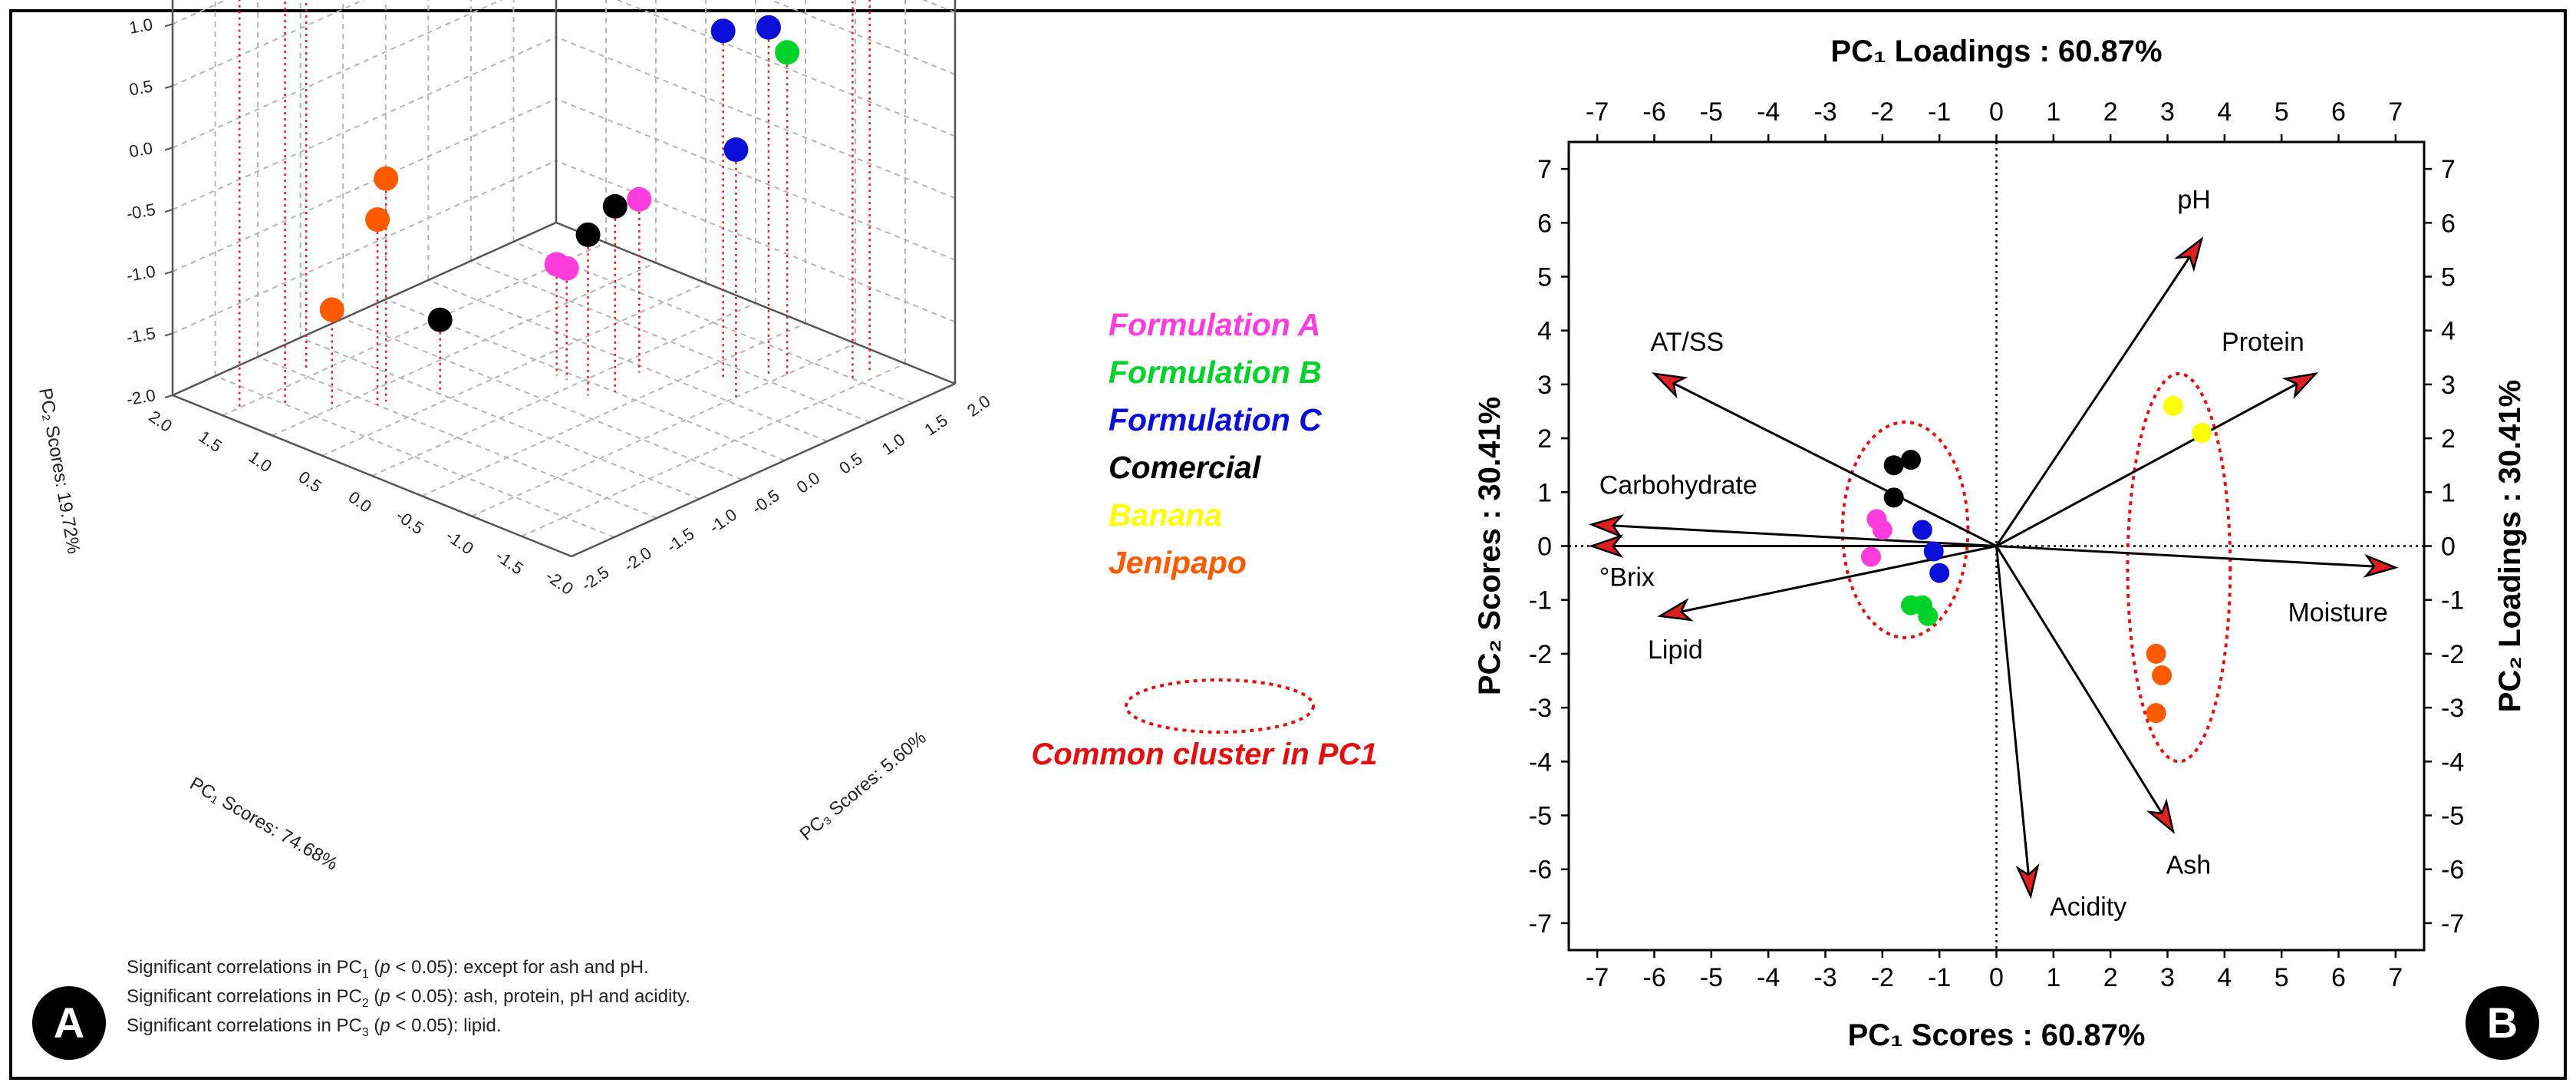 This screenshot has width=2576, height=1089. Describe the element at coordinates (2448, 439) in the screenshot. I see `y-tick-label-right: 2` at that location.